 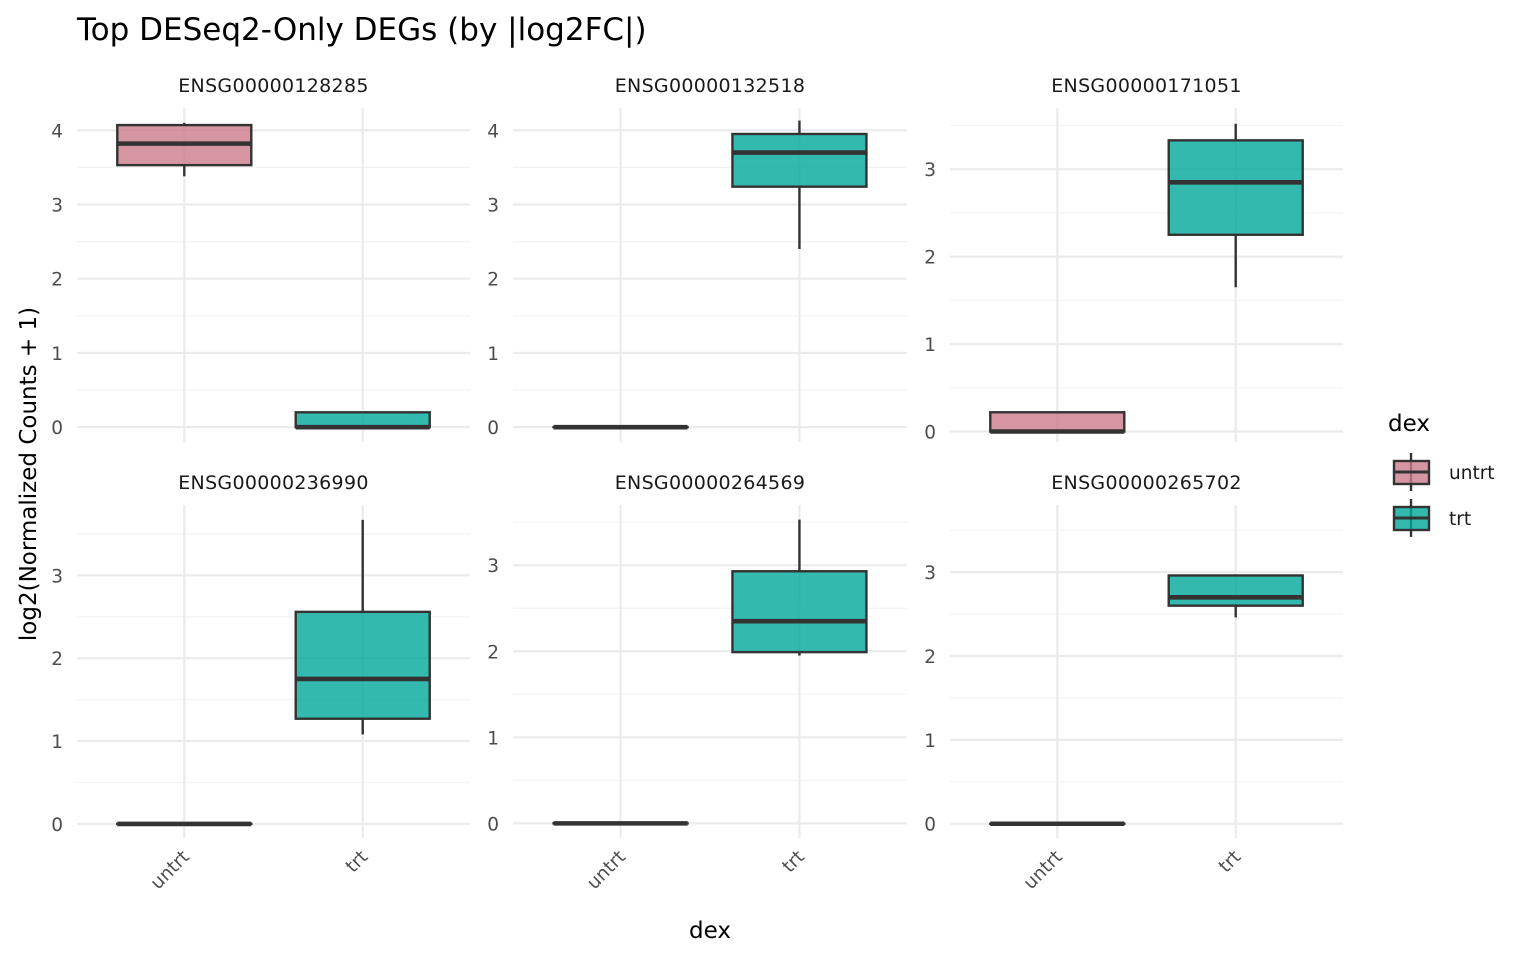 What do you see at coordinates (697, 258) in the screenshot?
I see `facet-panel: ENSG00000132518 0 1 2 3 4` at bounding box center [697, 258].